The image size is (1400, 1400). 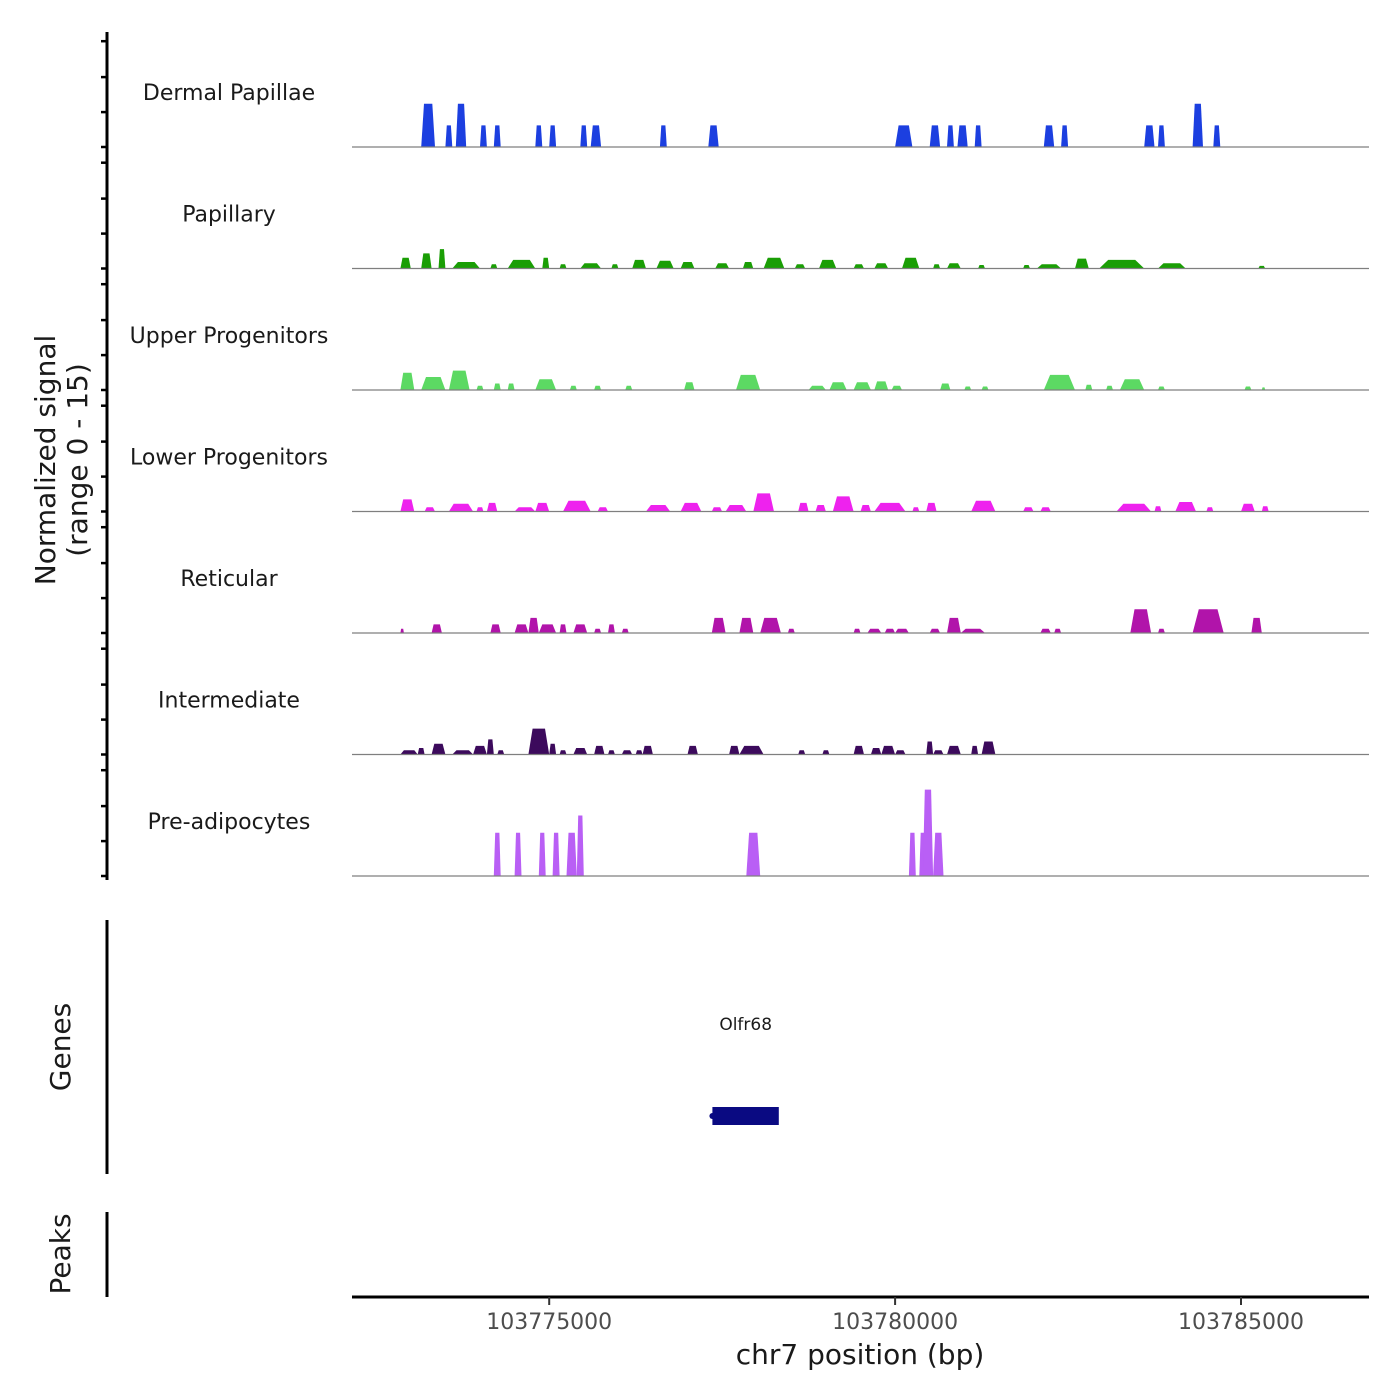 What do you see at coordinates (229, 579) in the screenshot?
I see `track-label: Reticular` at bounding box center [229, 579].